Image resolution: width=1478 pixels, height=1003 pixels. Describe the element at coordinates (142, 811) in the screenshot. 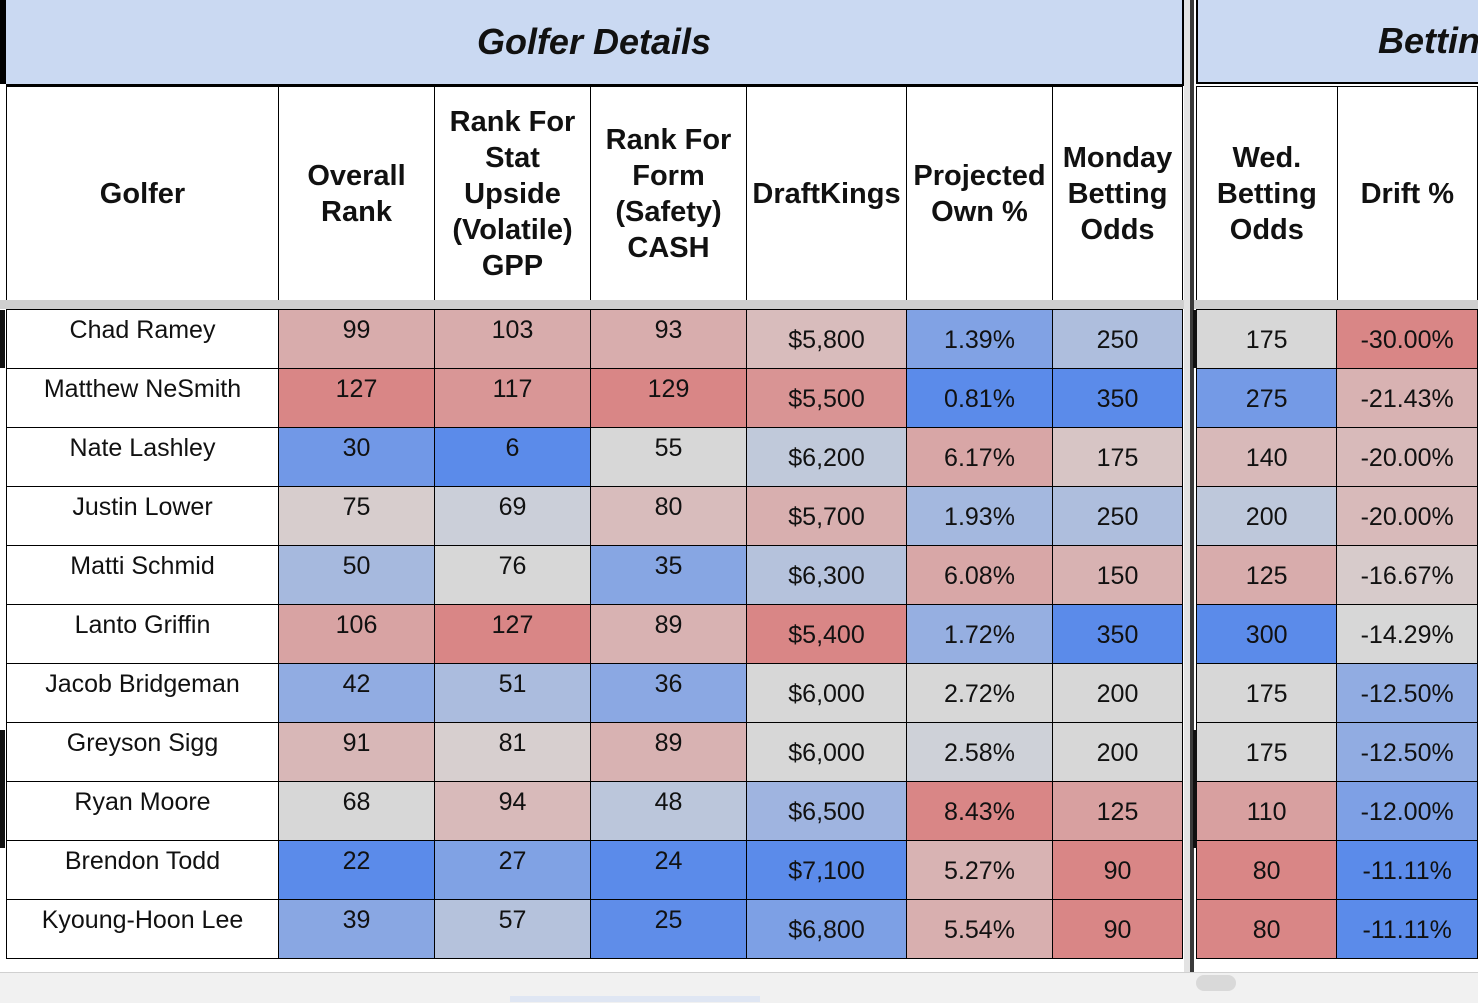

I see `golfer-name-cell: Ryan Moore` at that location.